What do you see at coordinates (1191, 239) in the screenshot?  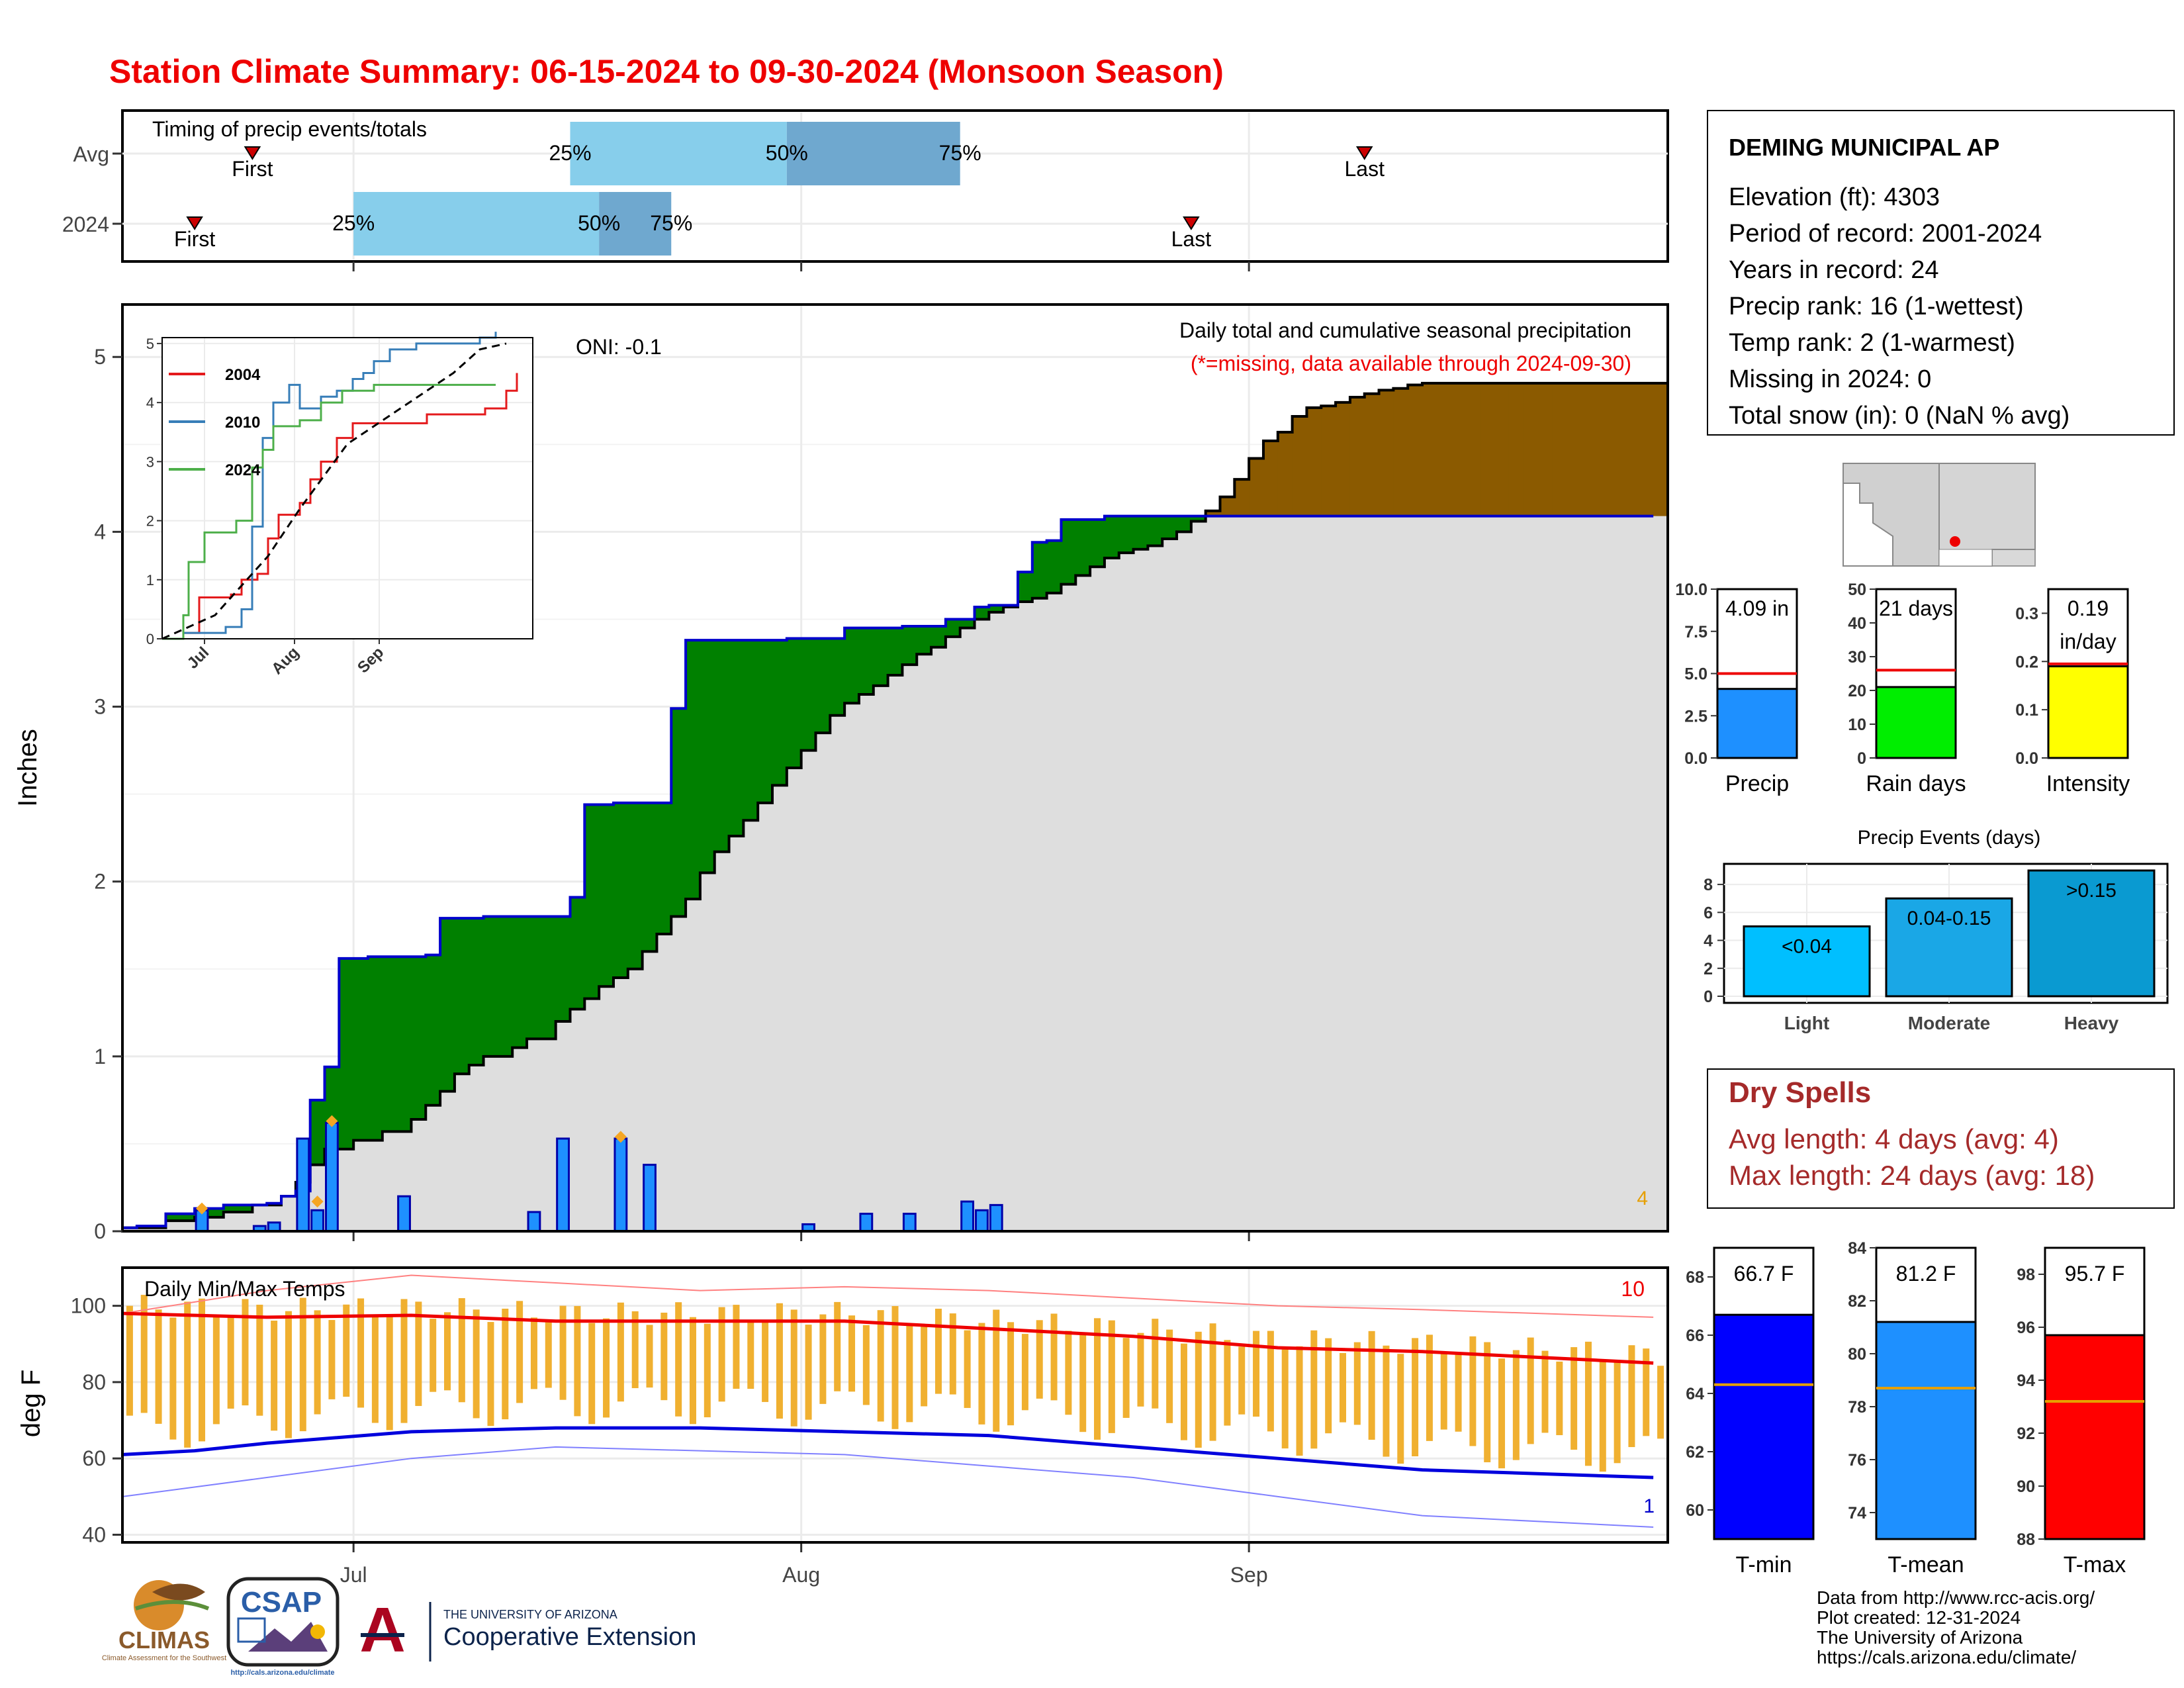 I see `timing-last-label: Last` at bounding box center [1191, 239].